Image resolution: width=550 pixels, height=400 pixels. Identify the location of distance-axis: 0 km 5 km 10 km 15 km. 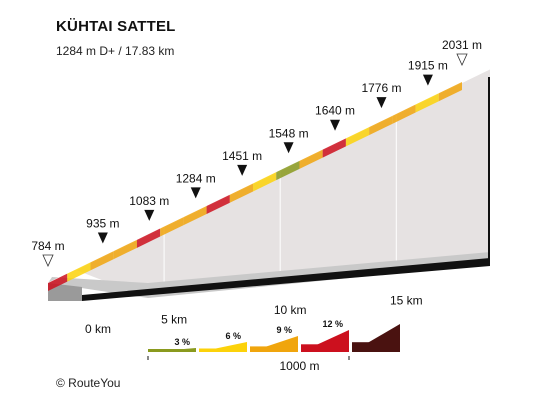
(254, 314).